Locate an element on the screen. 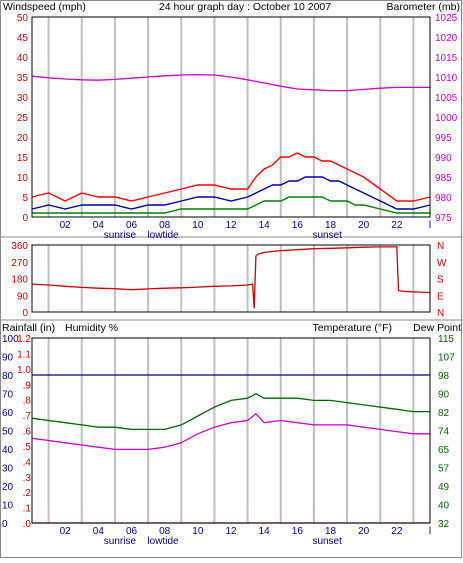  windspeed-tick-20: 20 is located at coordinates (23, 138).